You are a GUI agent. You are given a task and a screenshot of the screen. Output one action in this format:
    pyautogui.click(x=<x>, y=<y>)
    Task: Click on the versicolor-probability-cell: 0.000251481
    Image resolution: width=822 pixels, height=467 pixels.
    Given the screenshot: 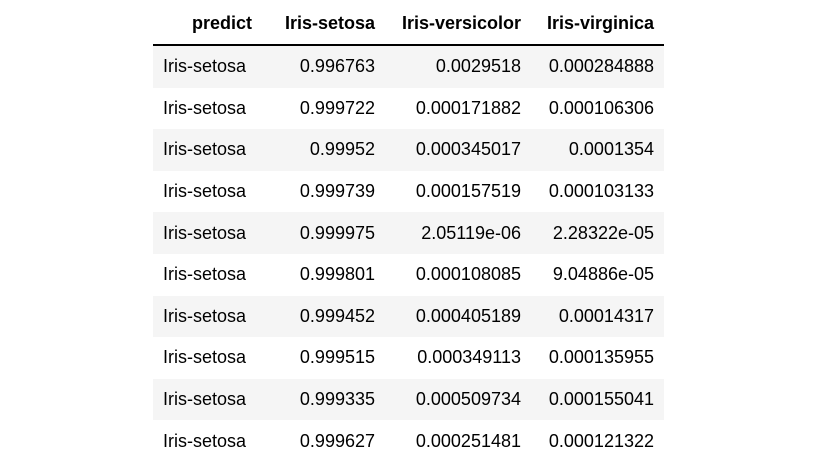 What is the action you would take?
    pyautogui.click(x=458, y=441)
    